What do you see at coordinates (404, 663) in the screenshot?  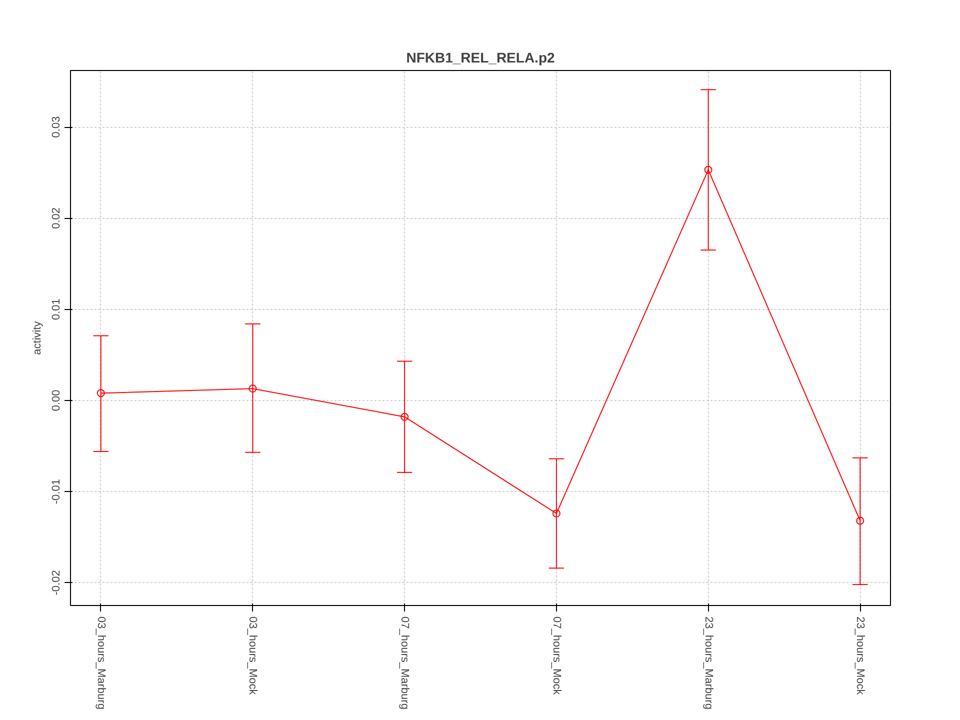 I see `x-tick-label: 07_hours_Marburg` at bounding box center [404, 663].